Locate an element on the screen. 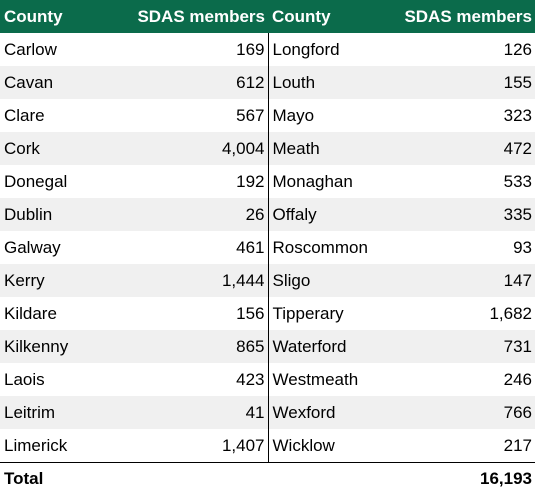 This screenshot has width=535, height=497. table-row: Dublin 26 Offaly 335 is located at coordinates (267, 214).